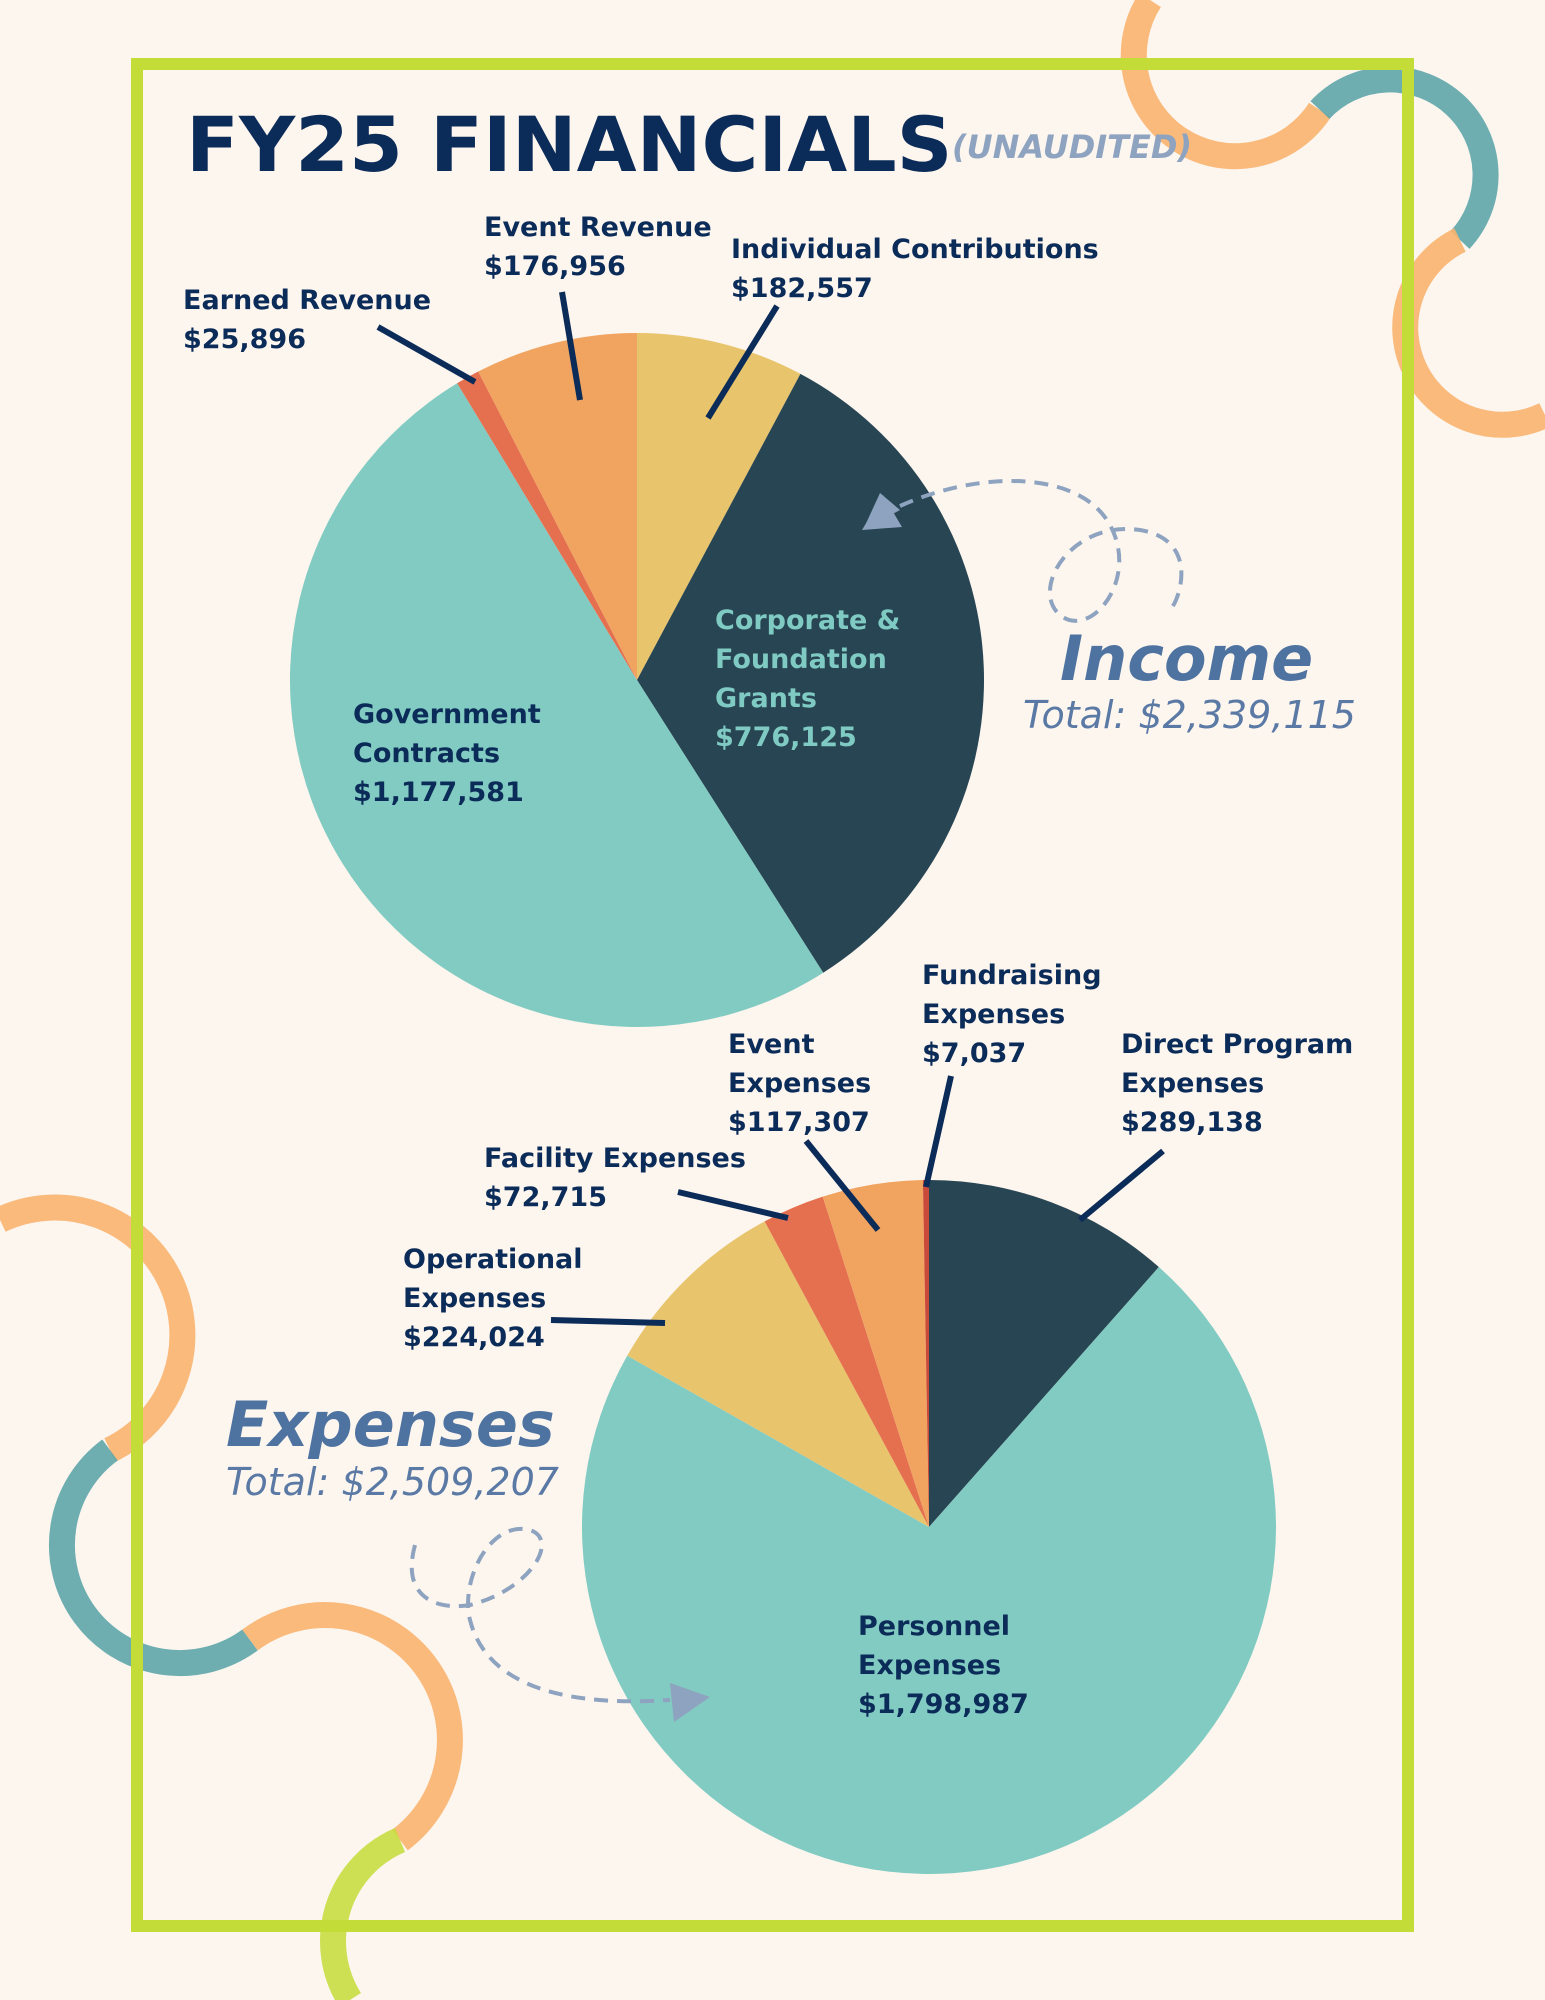 The image size is (1545, 2000). Describe the element at coordinates (719, 506) in the screenshot. I see `pie-slice-individual-contributions` at that location.